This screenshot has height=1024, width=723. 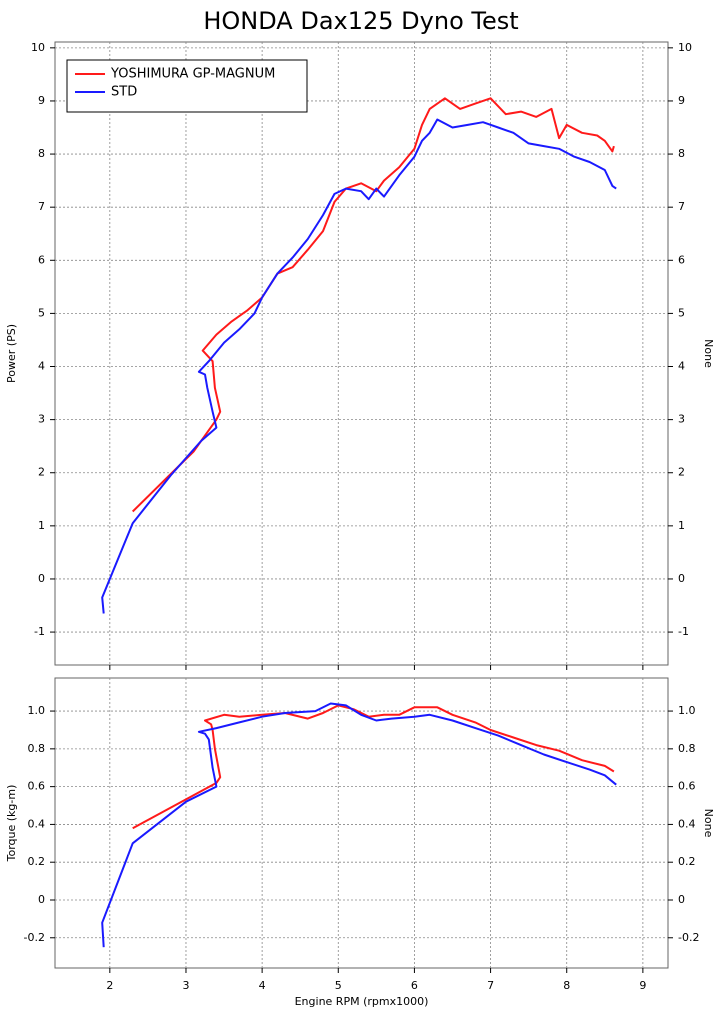 I want to click on legend-label: STD, so click(x=124, y=92).